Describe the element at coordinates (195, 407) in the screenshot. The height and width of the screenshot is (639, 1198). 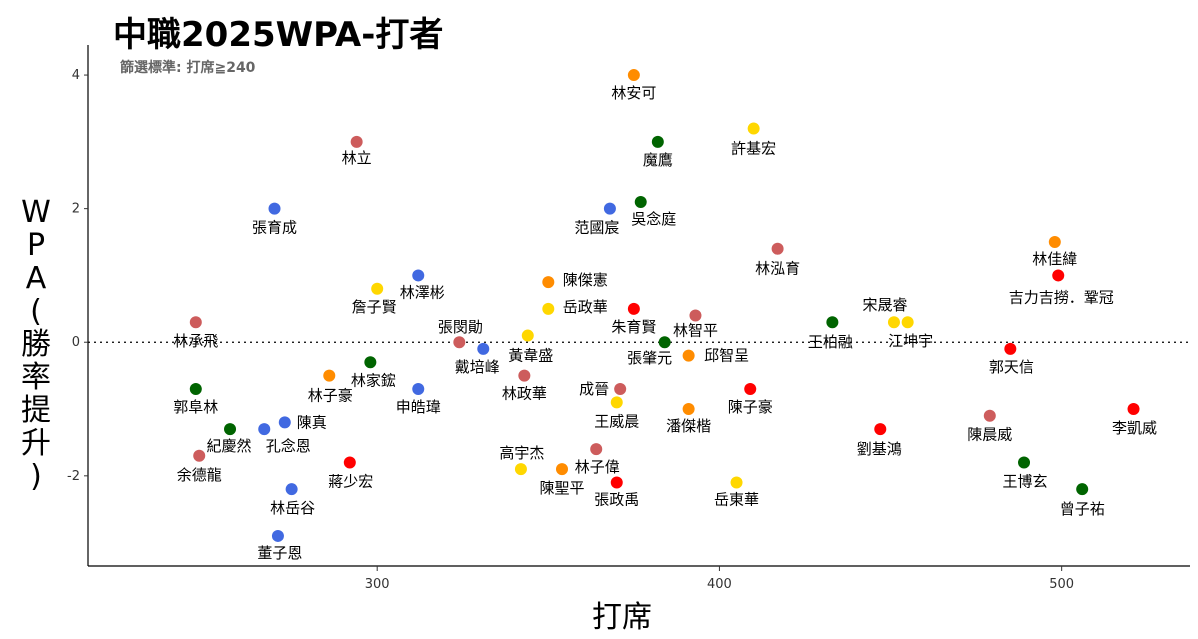
I see `point-label: 郭阜林` at that location.